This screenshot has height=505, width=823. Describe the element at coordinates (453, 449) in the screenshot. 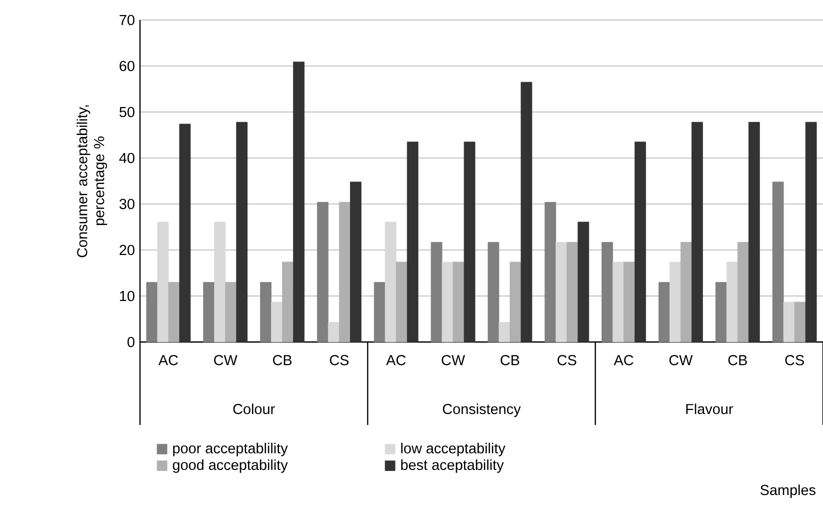

I see `legend-label: low acceptability` at that location.